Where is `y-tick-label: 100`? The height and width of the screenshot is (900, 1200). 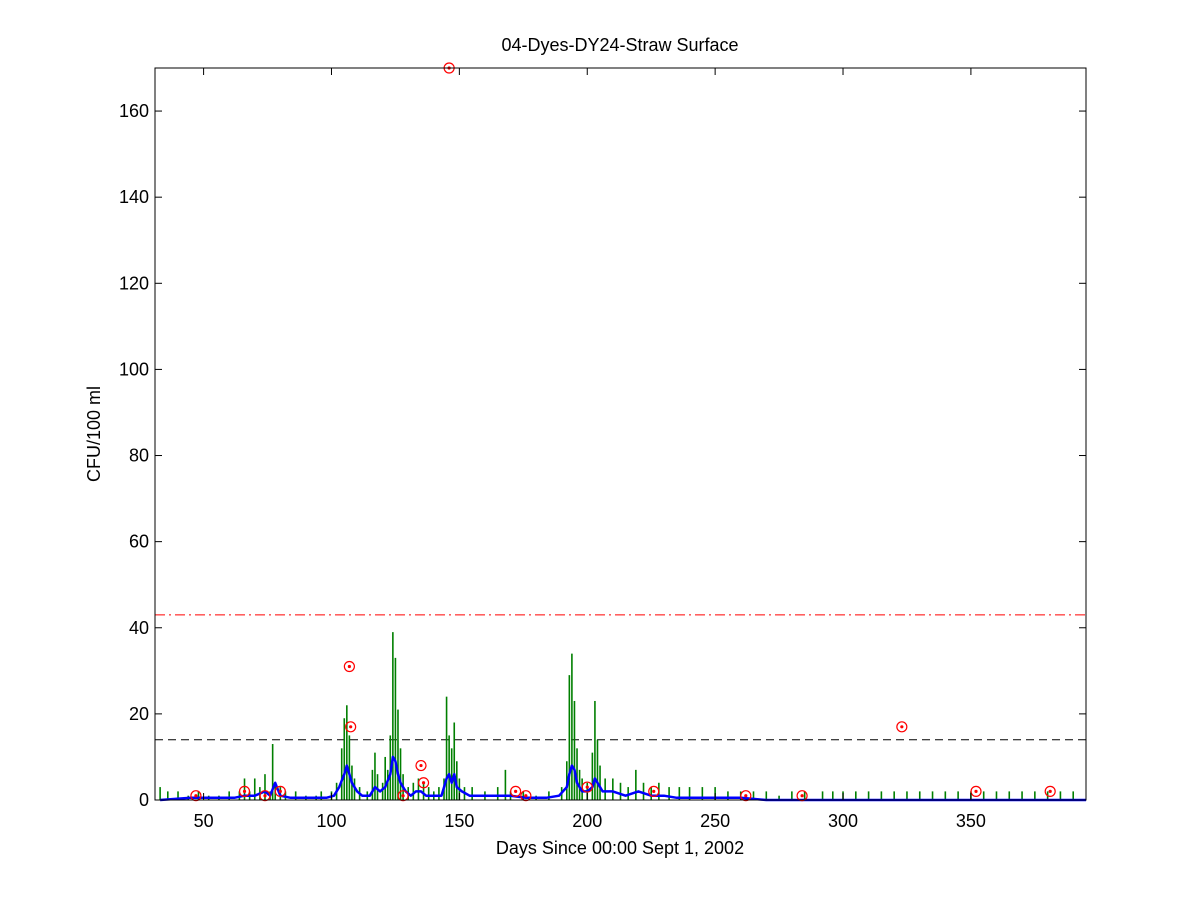 y-tick-label: 100 is located at coordinates (134, 369).